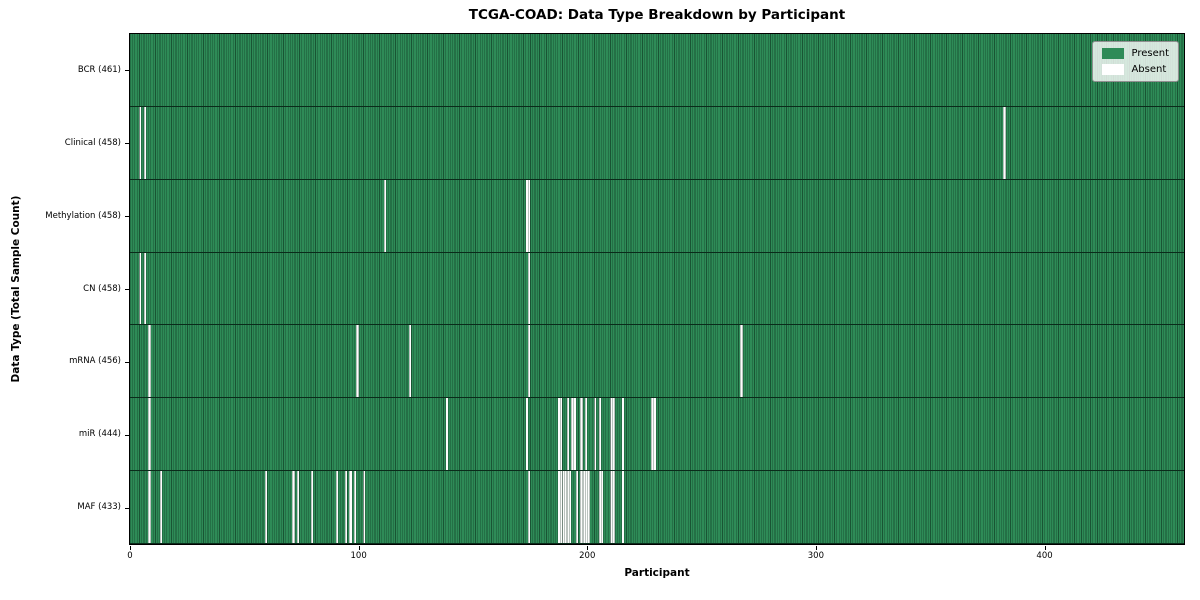  I want to click on heatmap-row-mrna, so click(657, 362).